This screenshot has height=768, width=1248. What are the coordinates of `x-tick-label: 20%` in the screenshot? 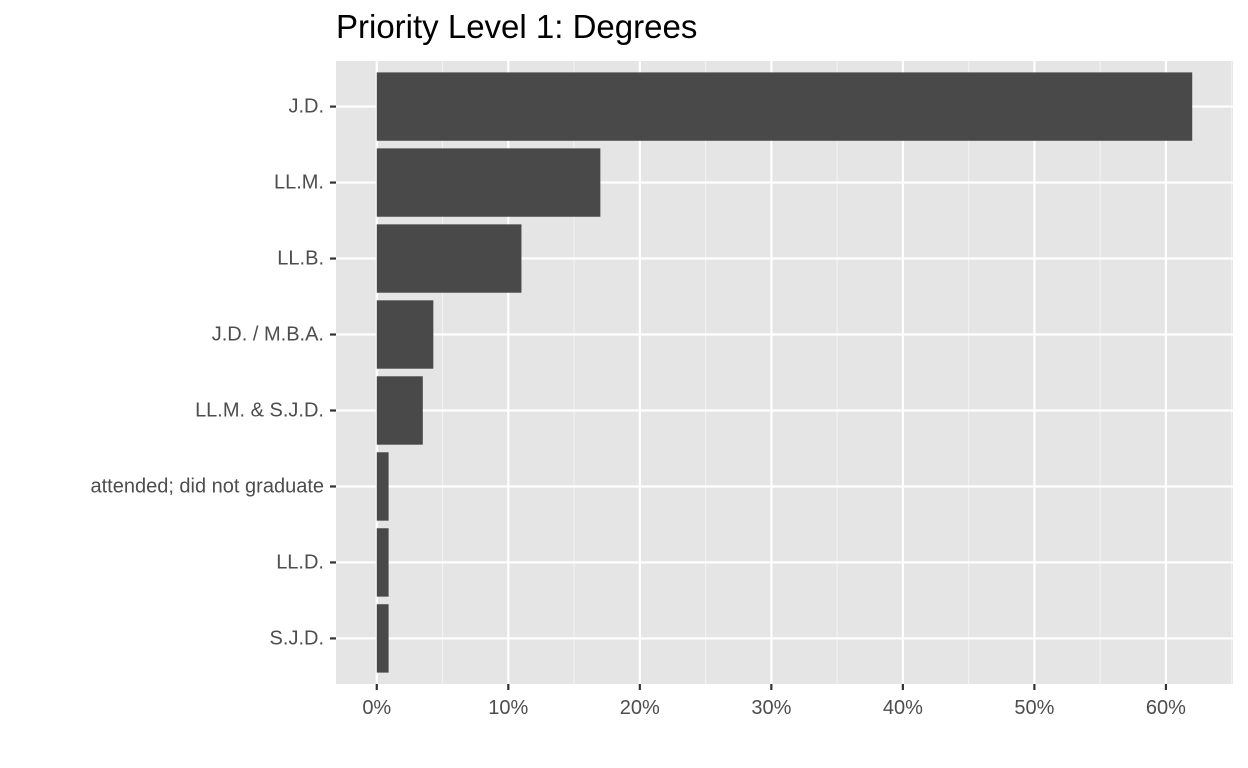 It's located at (640, 708).